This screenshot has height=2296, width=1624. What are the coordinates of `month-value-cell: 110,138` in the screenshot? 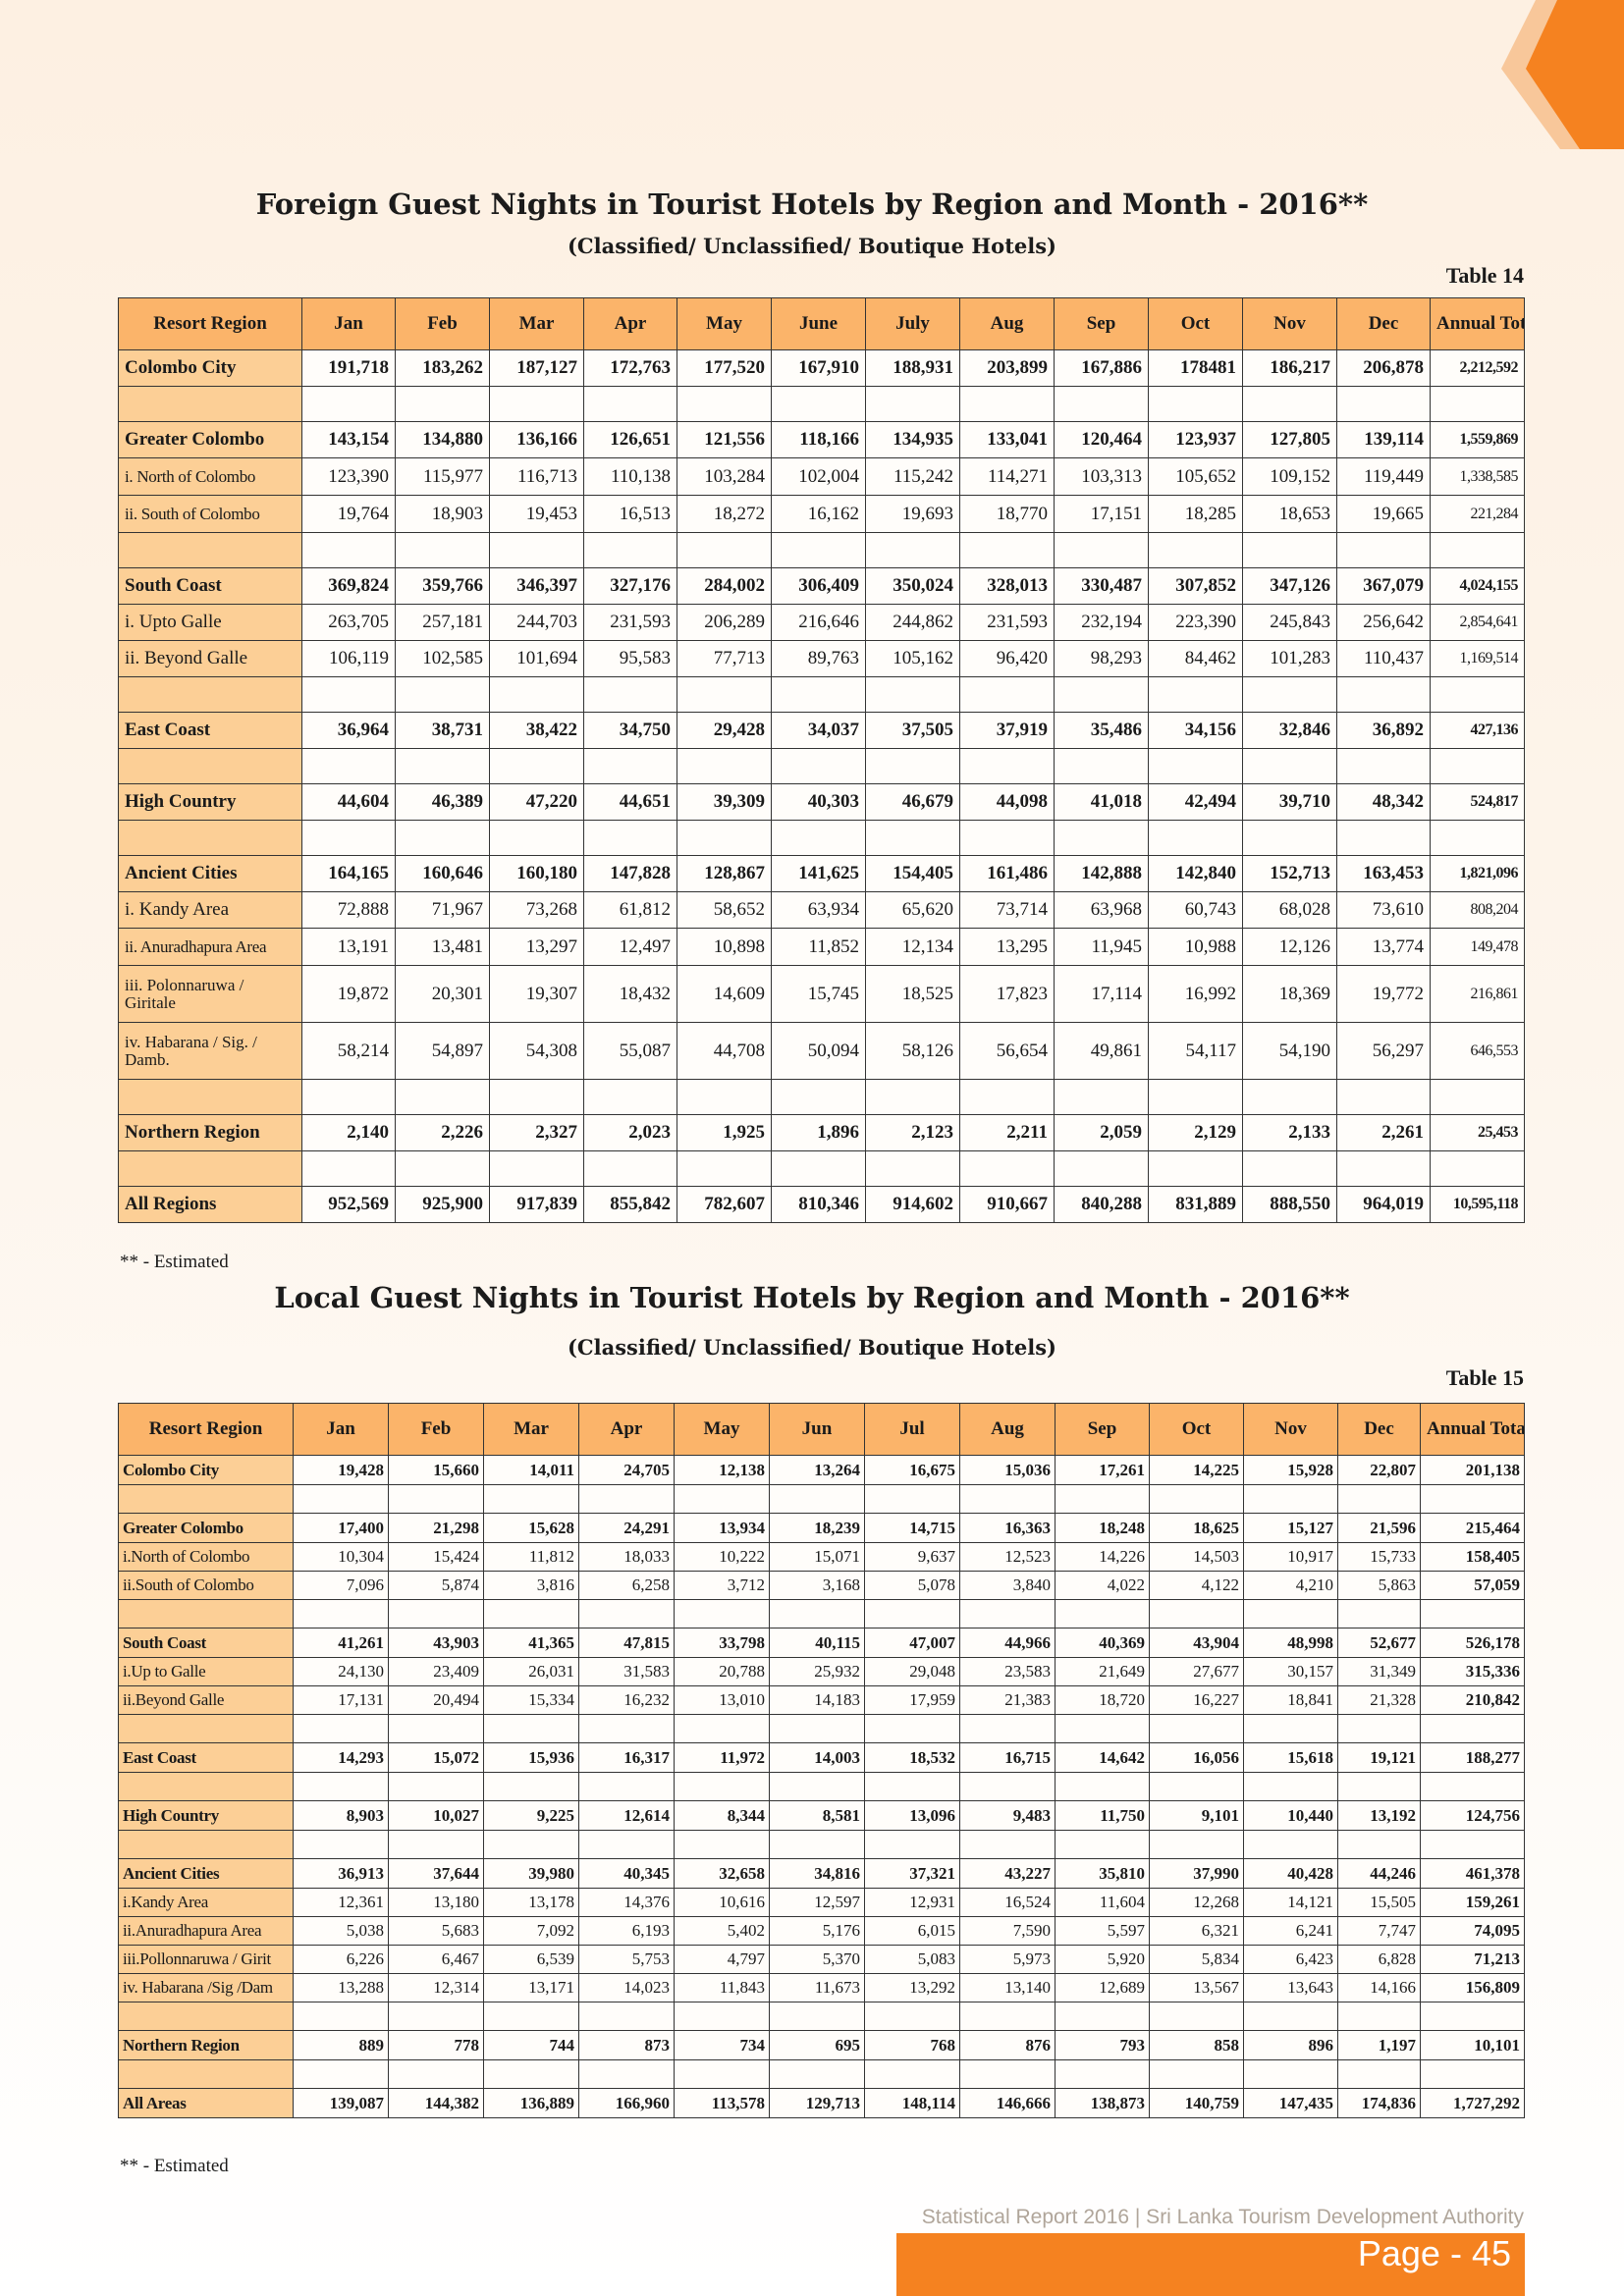 It's located at (630, 476).